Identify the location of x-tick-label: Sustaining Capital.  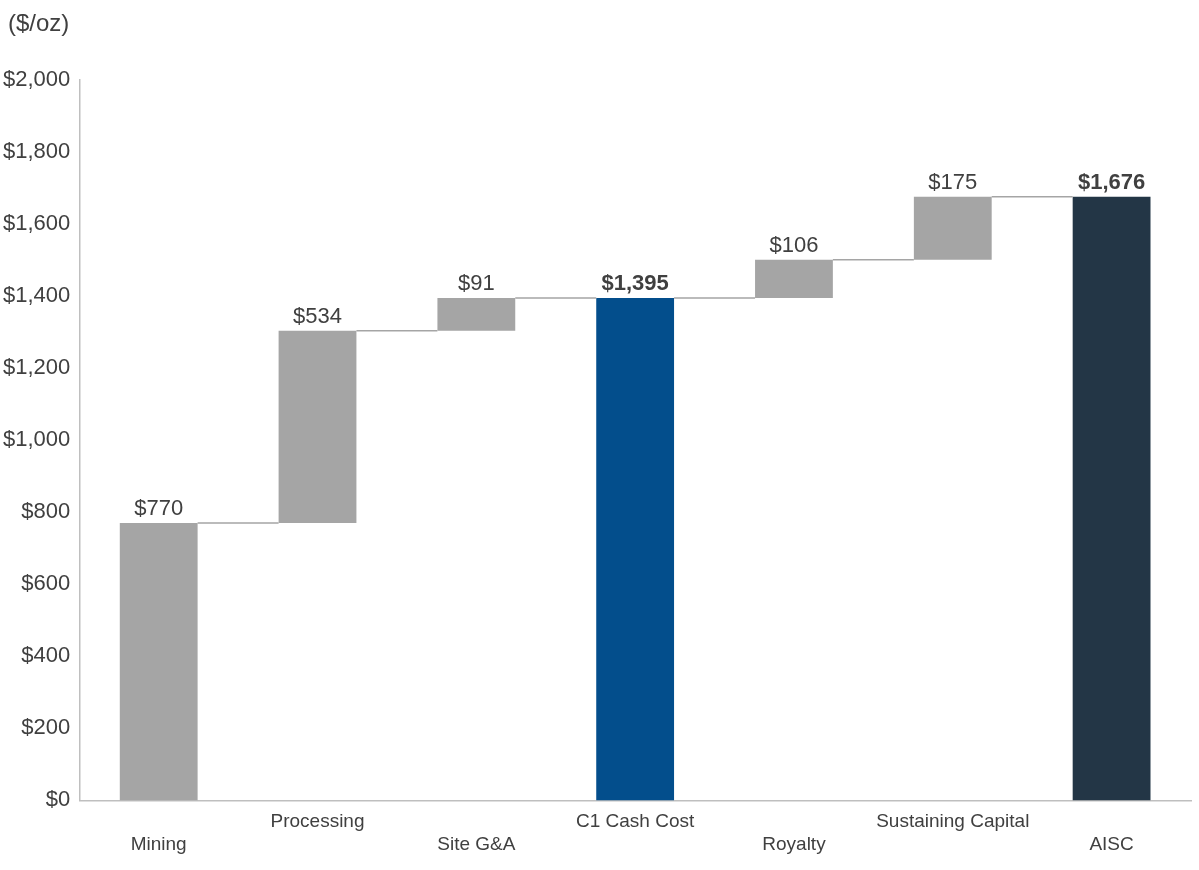
(953, 821).